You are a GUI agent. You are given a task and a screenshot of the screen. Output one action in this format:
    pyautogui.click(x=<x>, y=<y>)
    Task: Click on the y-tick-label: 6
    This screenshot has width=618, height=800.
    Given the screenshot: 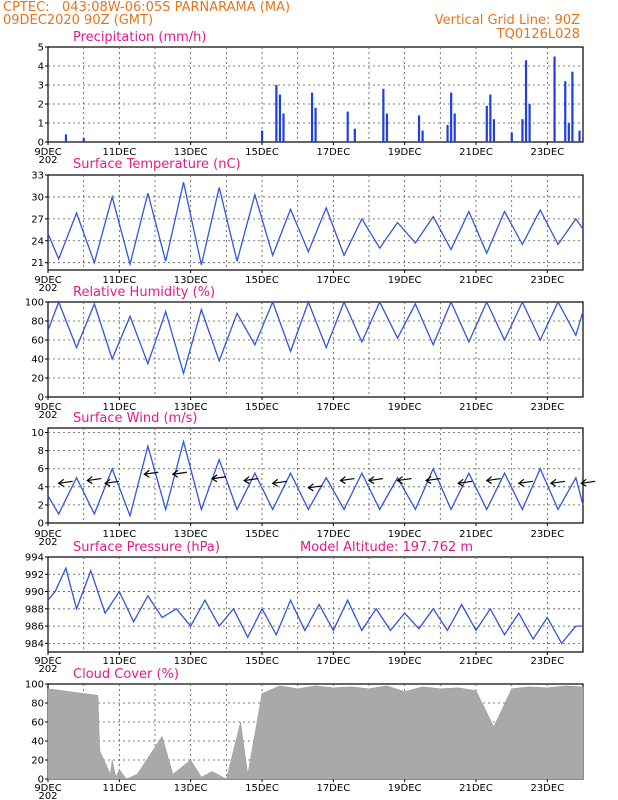 What is the action you would take?
    pyautogui.click(x=41, y=469)
    